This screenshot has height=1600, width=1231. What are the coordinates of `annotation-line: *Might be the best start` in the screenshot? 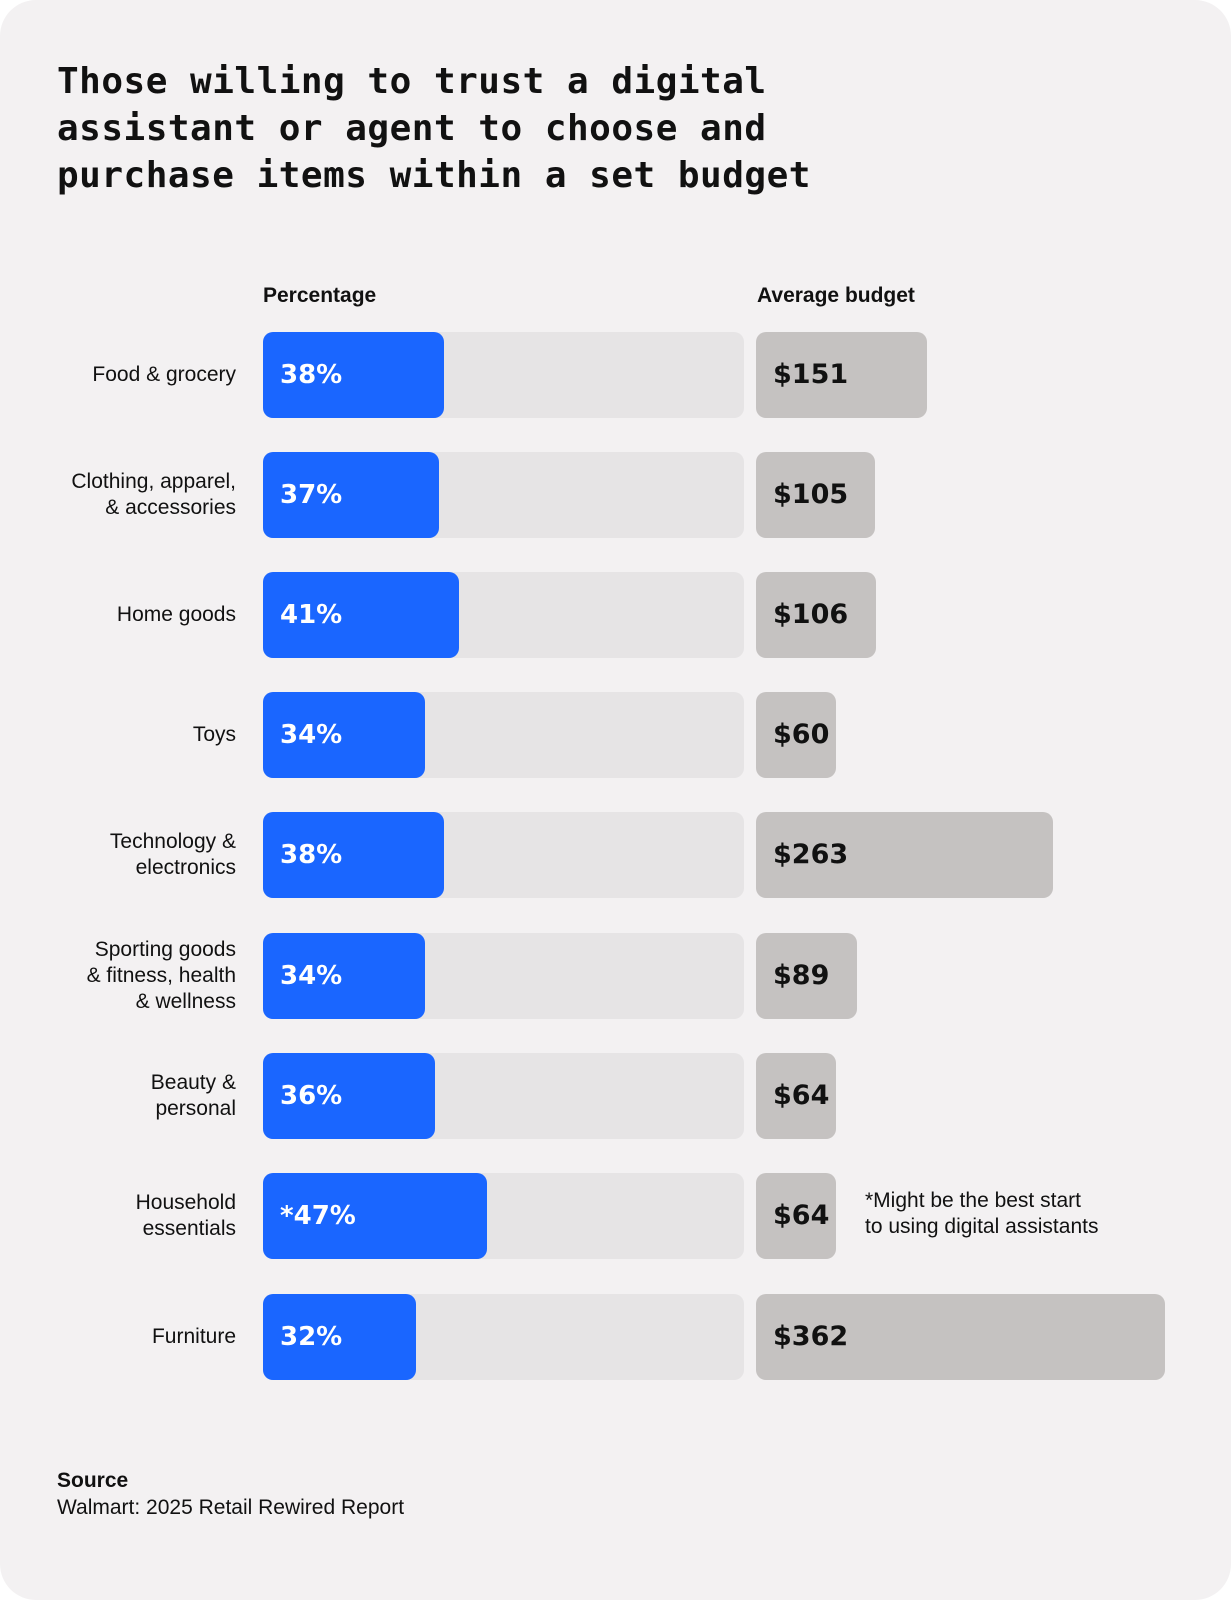 It's located at (973, 1200).